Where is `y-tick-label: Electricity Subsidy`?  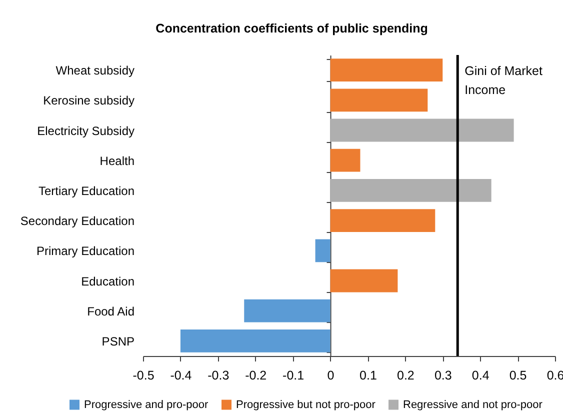
y-tick-label: Electricity Subsidy is located at coordinates (85, 131).